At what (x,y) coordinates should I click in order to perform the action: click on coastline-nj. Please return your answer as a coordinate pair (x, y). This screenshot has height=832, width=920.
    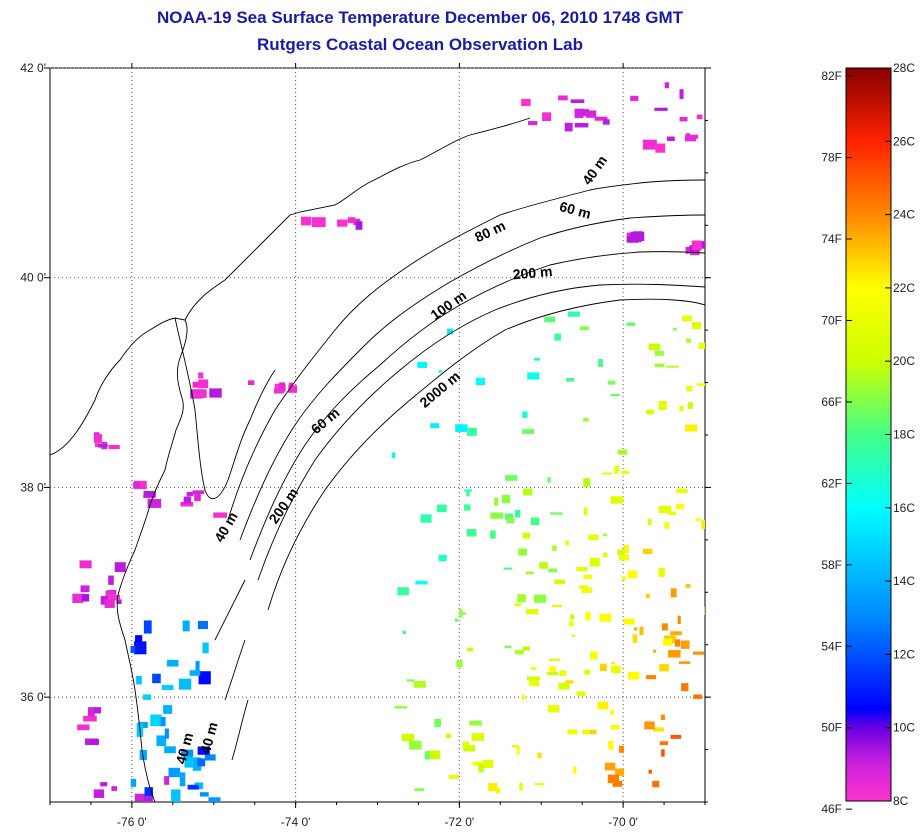
    Looking at the image, I should click on (357, 219).